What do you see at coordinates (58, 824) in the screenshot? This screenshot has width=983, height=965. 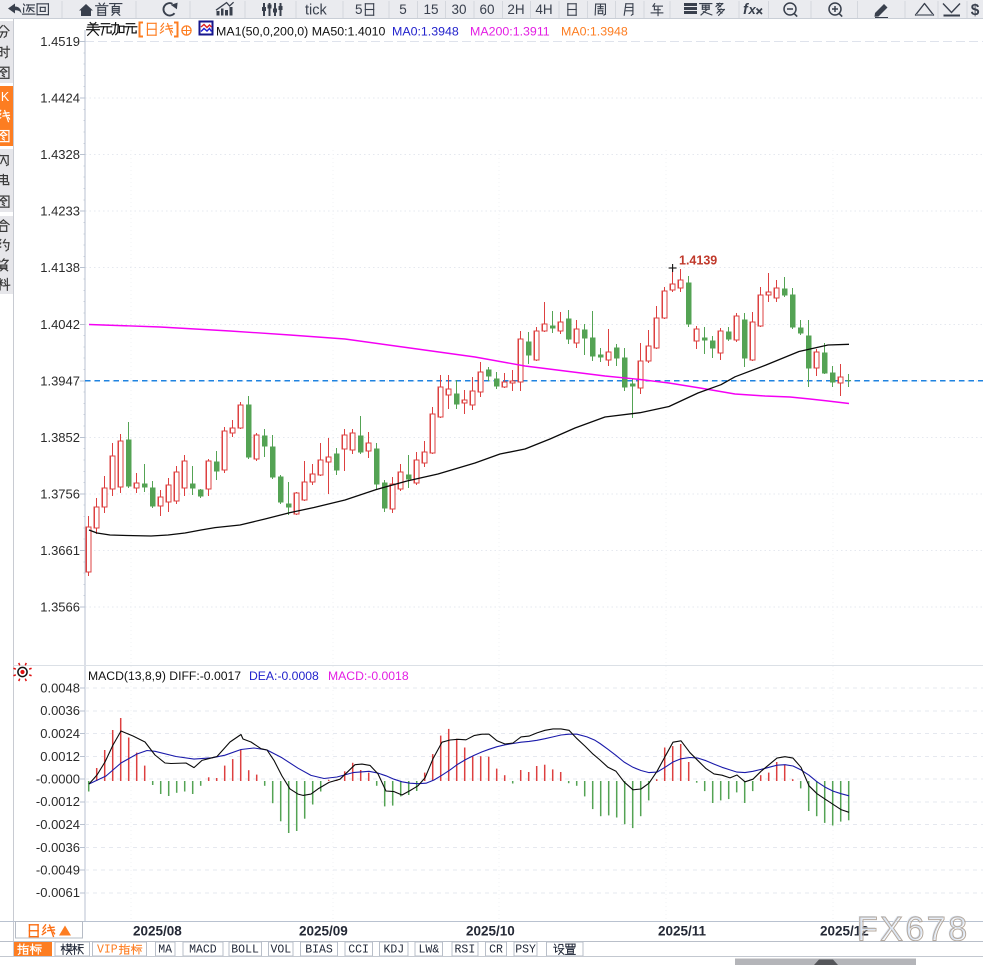 I see `svg-text: -0.0024` at bounding box center [58, 824].